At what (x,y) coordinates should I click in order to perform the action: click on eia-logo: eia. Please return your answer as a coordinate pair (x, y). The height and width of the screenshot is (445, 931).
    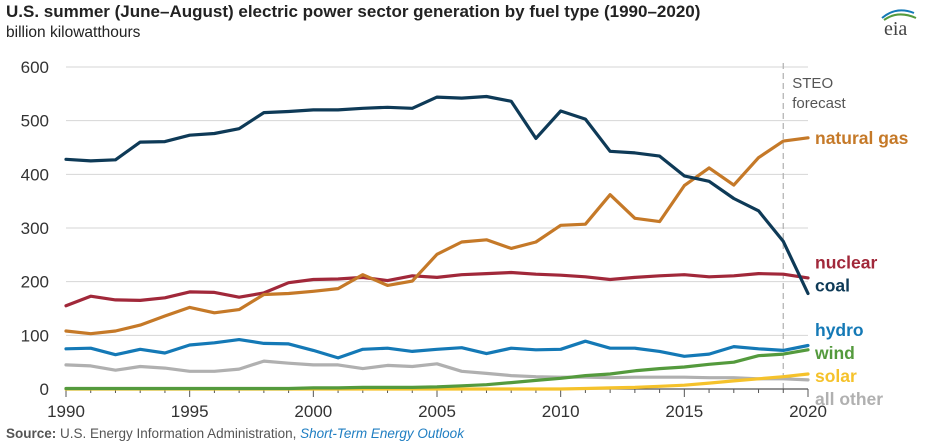
    Looking at the image, I should click on (899, 23).